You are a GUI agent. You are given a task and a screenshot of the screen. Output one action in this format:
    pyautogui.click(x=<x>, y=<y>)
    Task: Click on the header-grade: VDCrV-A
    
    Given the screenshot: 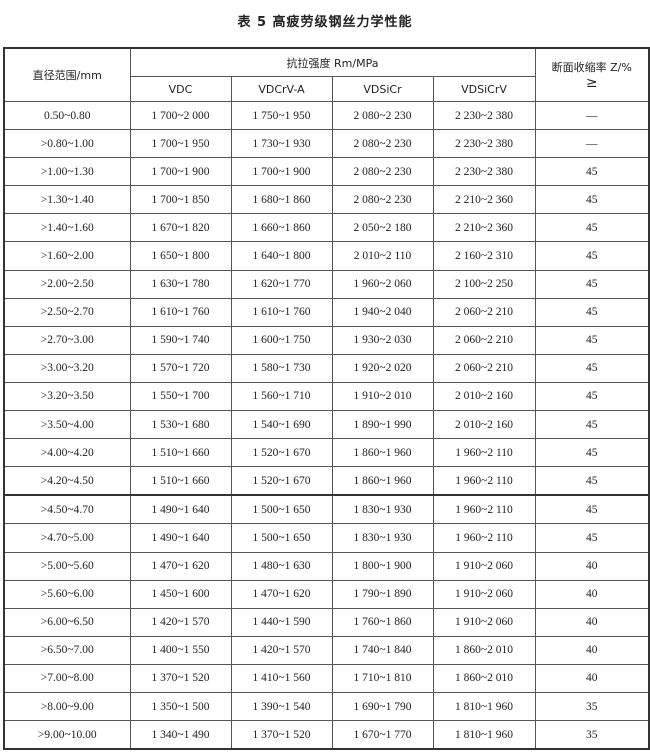 What is the action you would take?
    pyautogui.click(x=281, y=89)
    